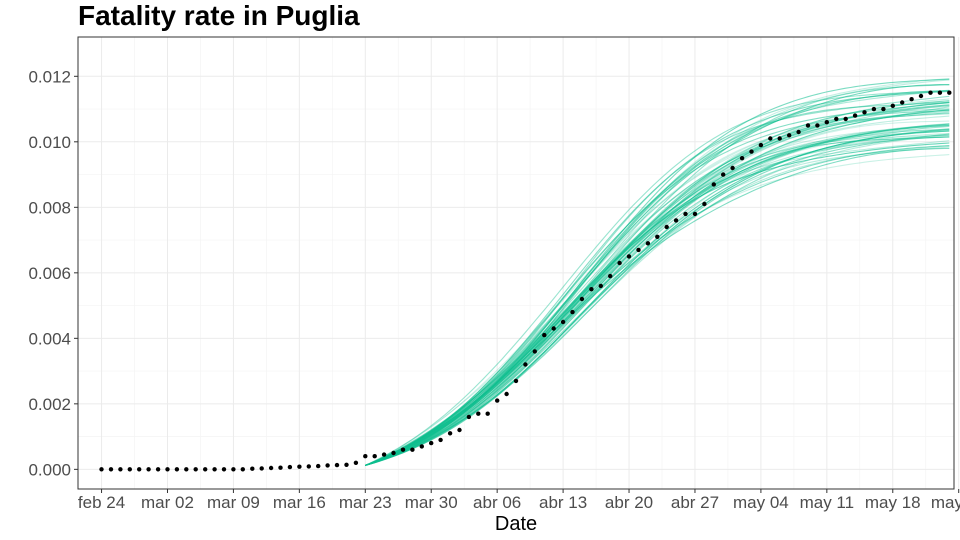 This screenshot has height=540, width=960. Describe the element at coordinates (49, 142) in the screenshot. I see `y-tick-label: 0.010` at that location.